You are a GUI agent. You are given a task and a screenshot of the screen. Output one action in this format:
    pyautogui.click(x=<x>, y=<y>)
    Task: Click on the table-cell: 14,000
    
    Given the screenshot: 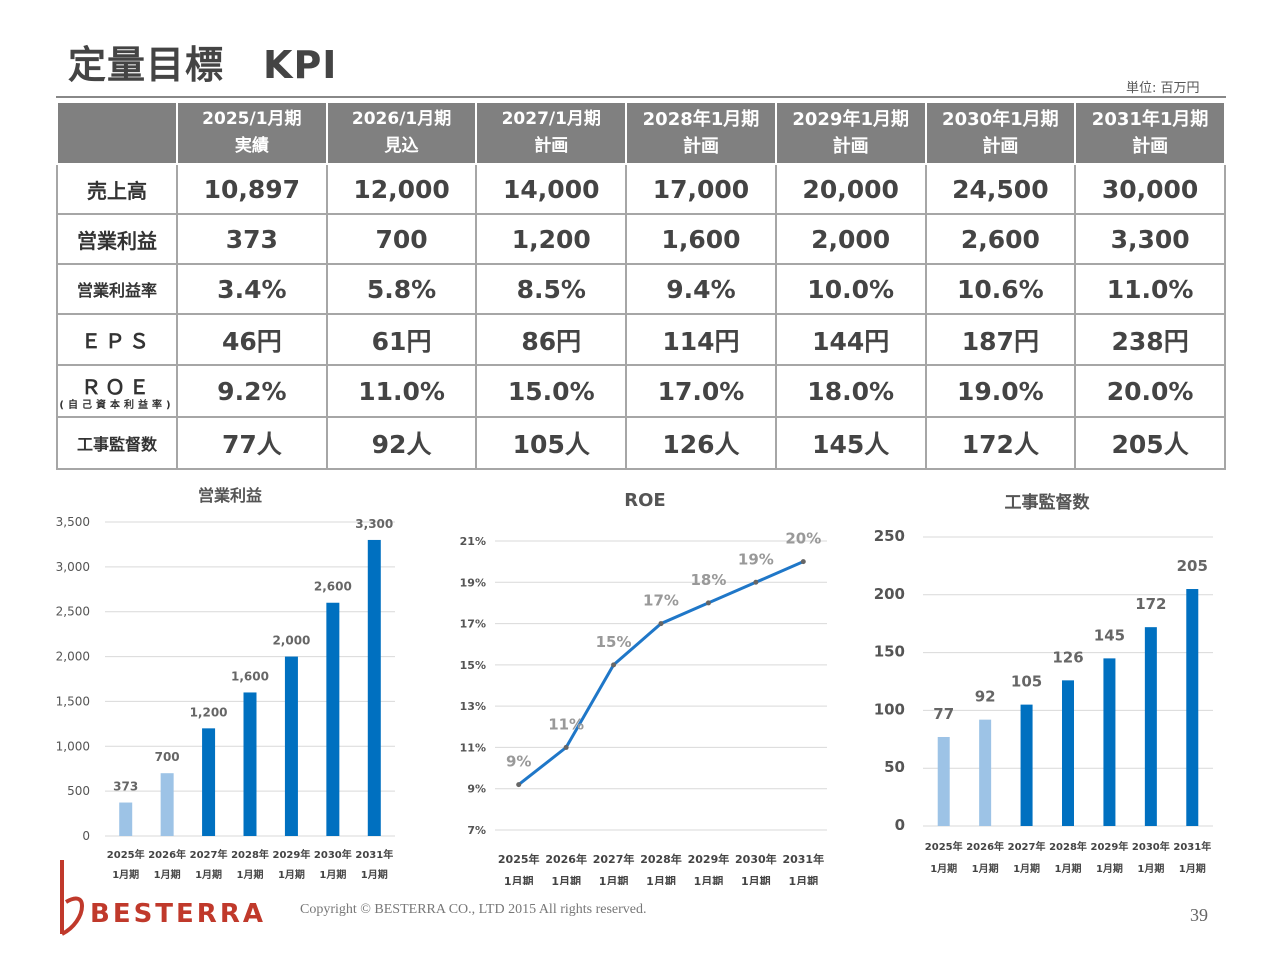 What is the action you would take?
    pyautogui.click(x=551, y=189)
    